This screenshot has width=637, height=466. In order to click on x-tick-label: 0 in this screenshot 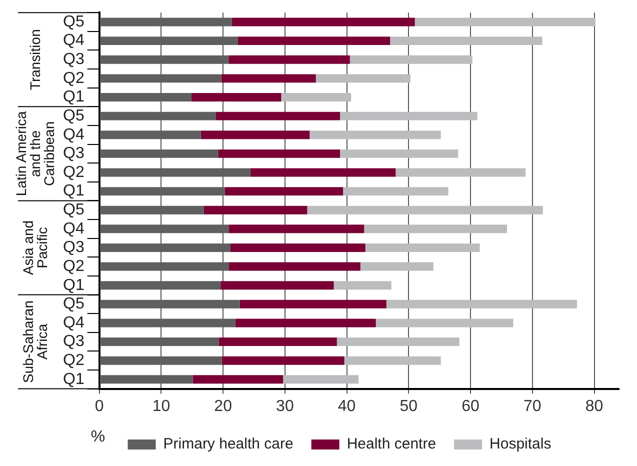, I will do `click(99, 406)`.